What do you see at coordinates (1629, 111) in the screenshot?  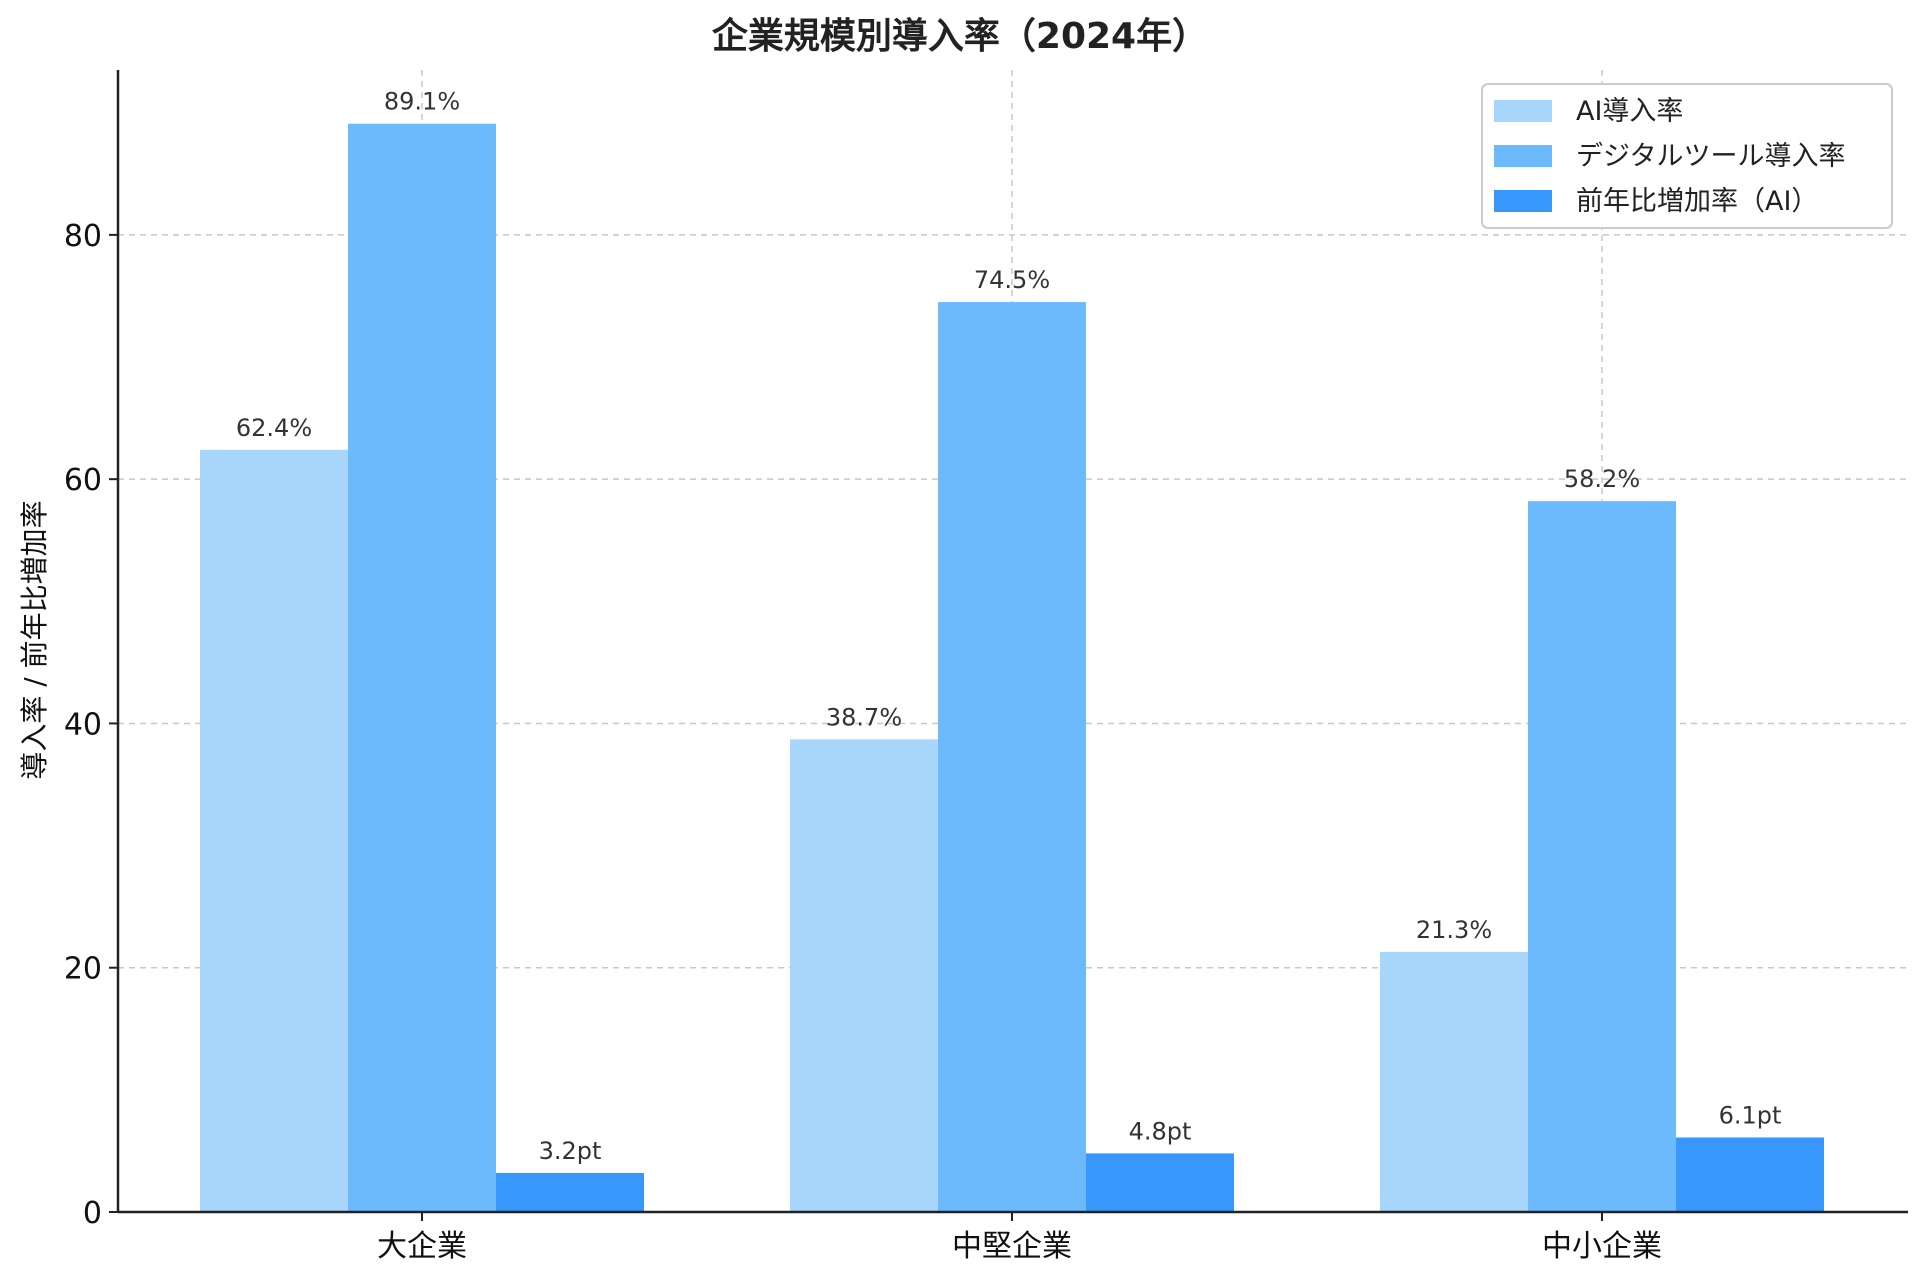 I see `legend-label: AI導入率` at bounding box center [1629, 111].